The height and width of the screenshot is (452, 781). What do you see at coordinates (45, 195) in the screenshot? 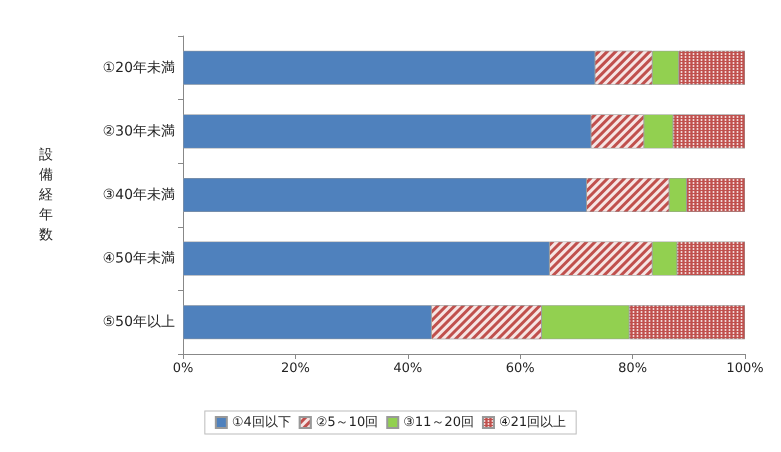
I see `y-axis-title: 設備経年数` at bounding box center [45, 195].